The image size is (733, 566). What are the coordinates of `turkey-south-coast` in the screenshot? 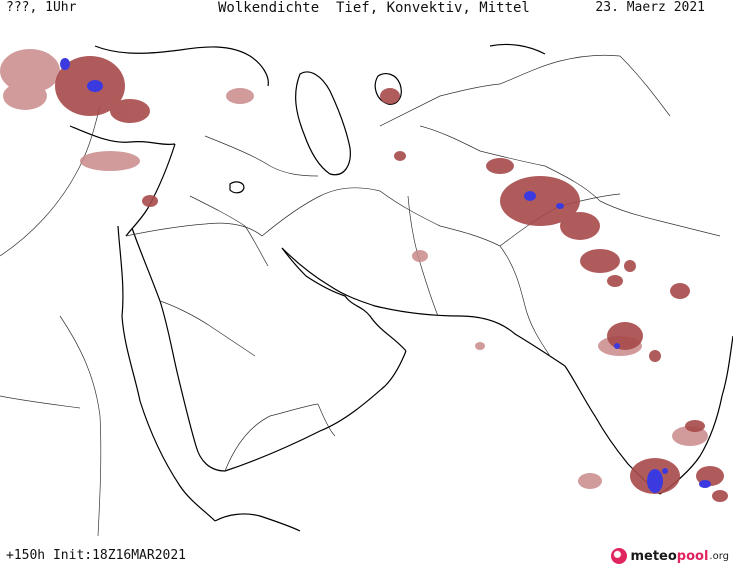 It's located at (122, 135).